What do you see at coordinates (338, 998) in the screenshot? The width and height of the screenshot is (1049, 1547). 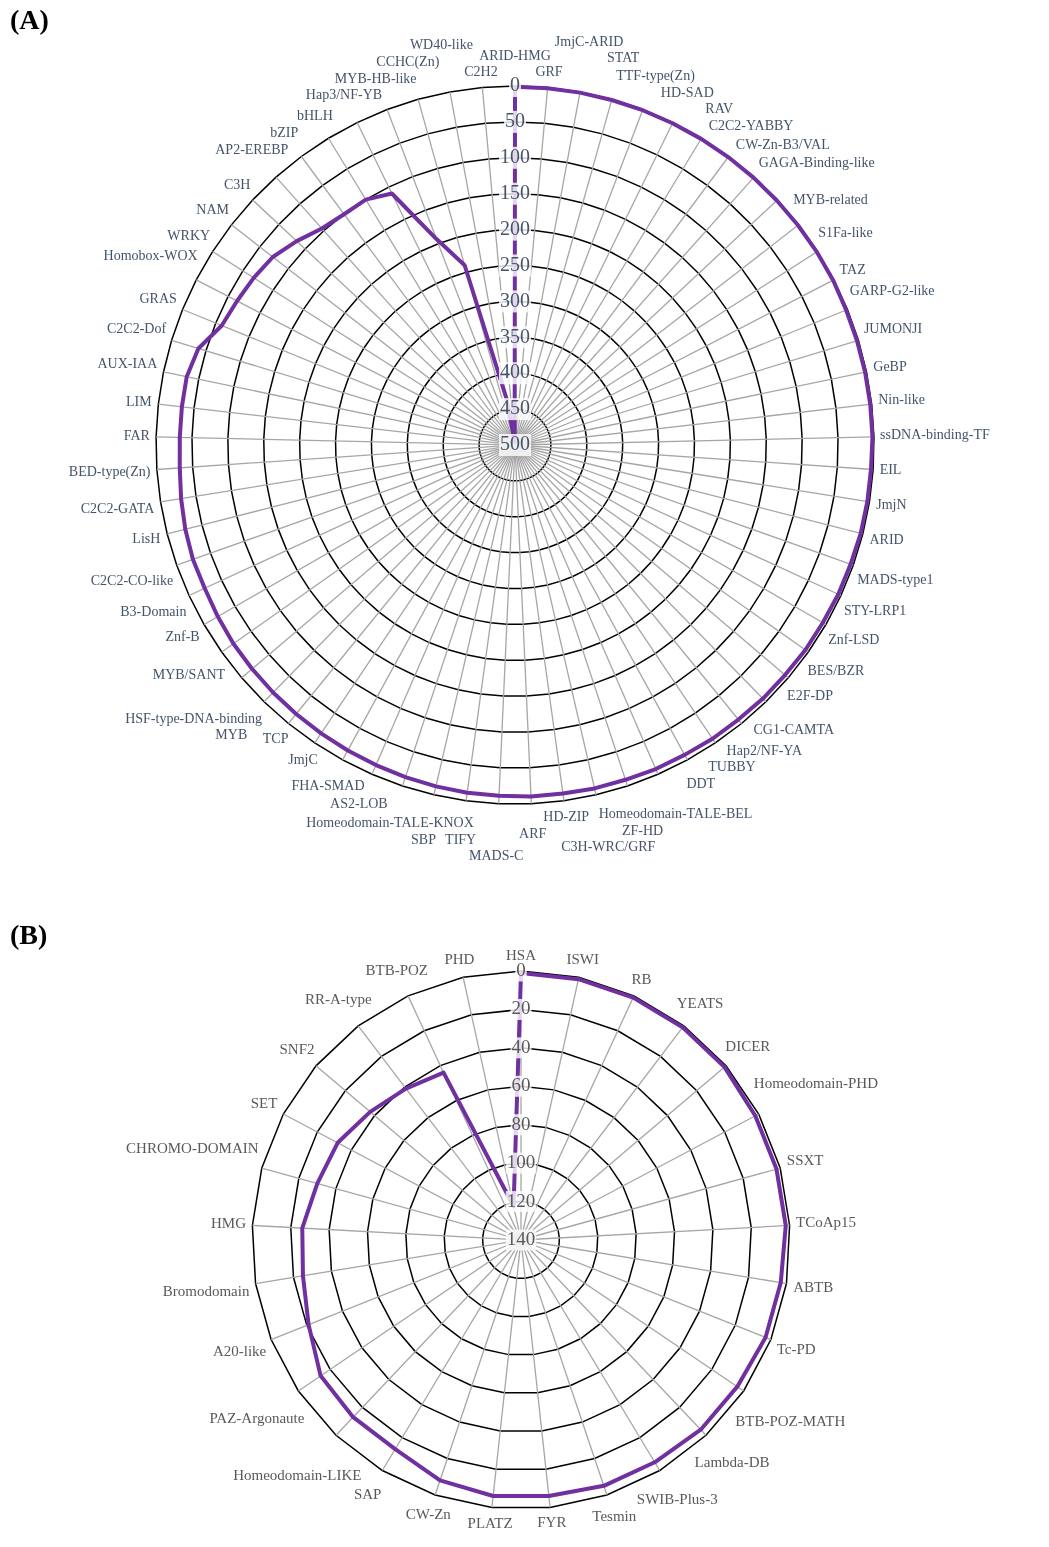 I see `spoke-label: RR-A-type` at bounding box center [338, 998].